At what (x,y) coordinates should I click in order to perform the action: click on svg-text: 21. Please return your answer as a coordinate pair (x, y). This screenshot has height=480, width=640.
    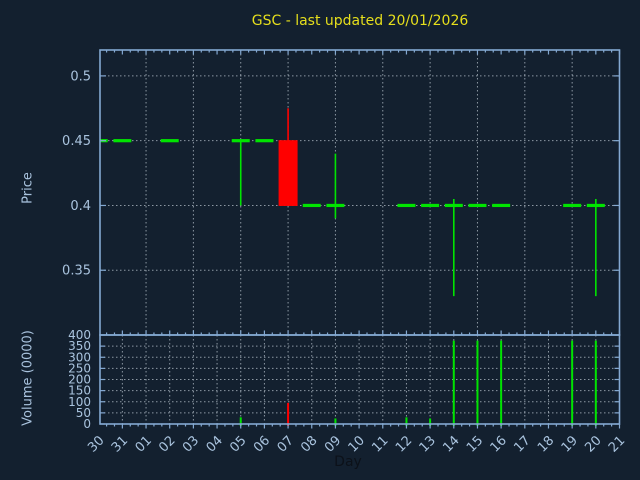
    Looking at the image, I should click on (617, 444).